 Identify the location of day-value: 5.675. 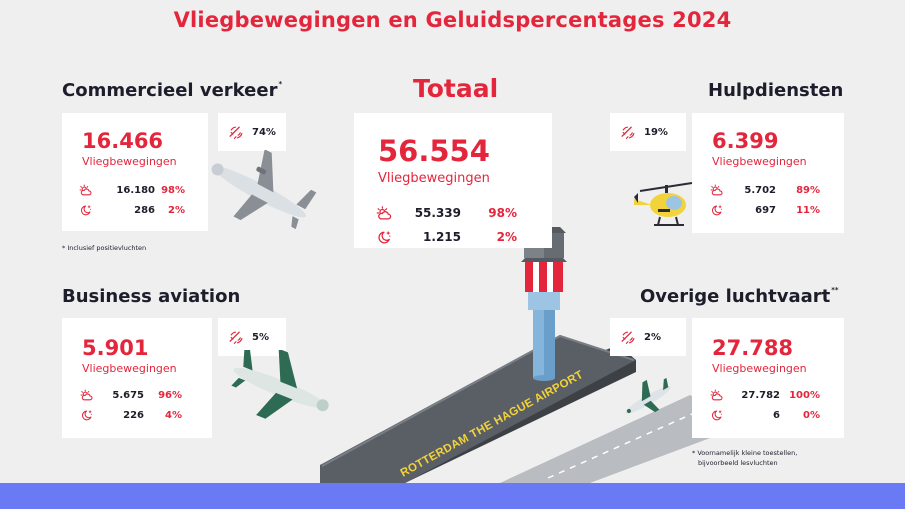
(128, 395).